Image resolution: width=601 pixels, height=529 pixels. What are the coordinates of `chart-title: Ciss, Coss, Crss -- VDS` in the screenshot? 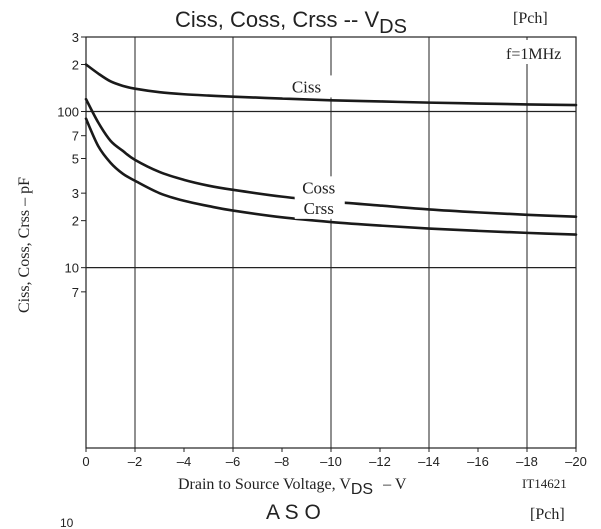 It's located at (291, 22).